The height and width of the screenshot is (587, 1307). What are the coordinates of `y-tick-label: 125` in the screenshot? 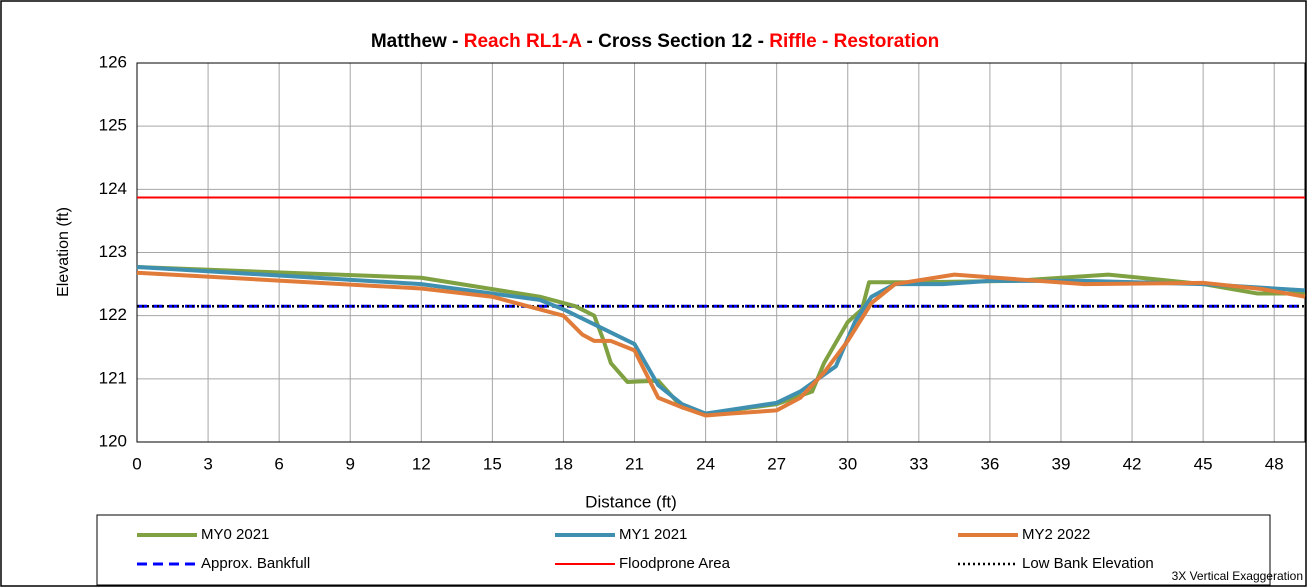 It's located at (113, 125).